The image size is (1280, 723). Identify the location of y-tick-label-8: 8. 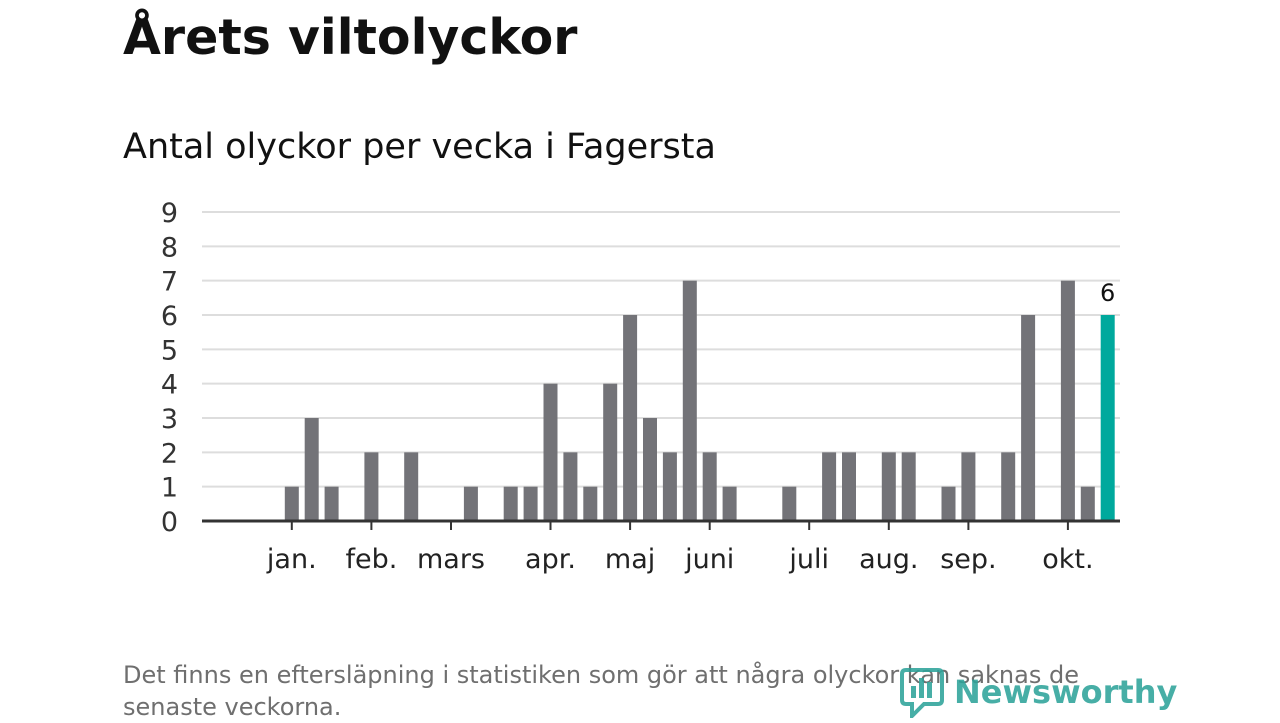
(169, 247).